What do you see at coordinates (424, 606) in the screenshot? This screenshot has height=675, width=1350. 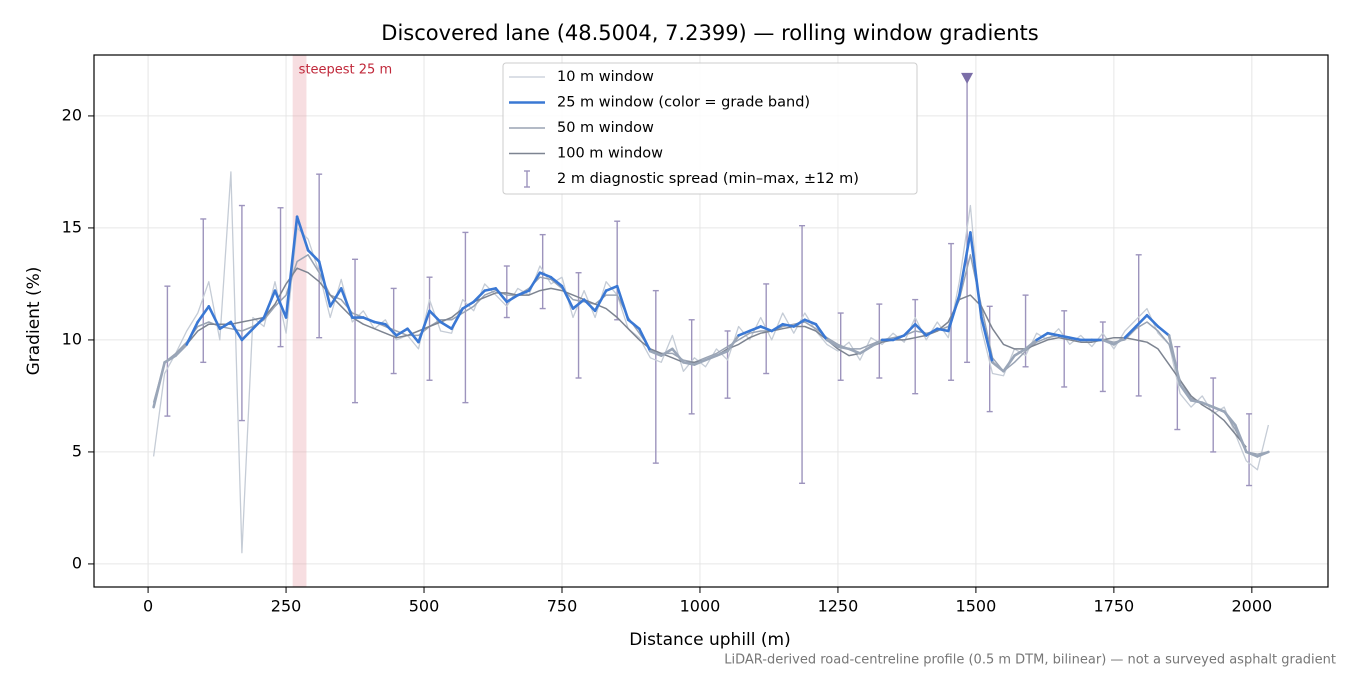 I see `x-tick-label: 500` at bounding box center [424, 606].